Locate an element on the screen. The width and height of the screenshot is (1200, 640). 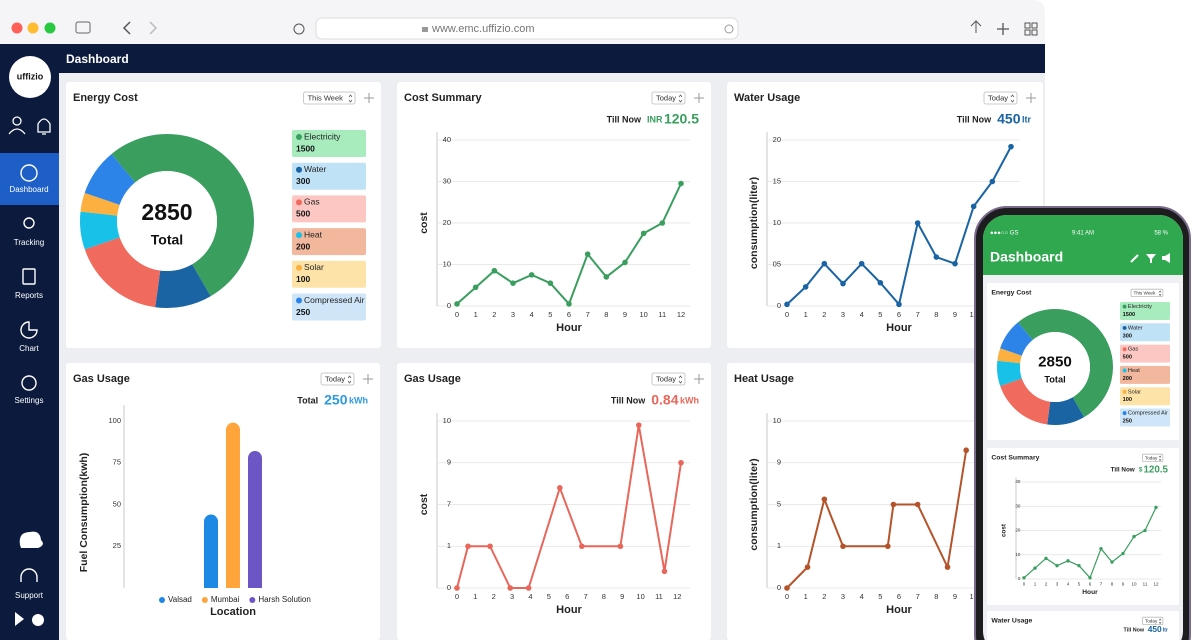
summary-value: 120.5 is located at coordinates (1155, 470).